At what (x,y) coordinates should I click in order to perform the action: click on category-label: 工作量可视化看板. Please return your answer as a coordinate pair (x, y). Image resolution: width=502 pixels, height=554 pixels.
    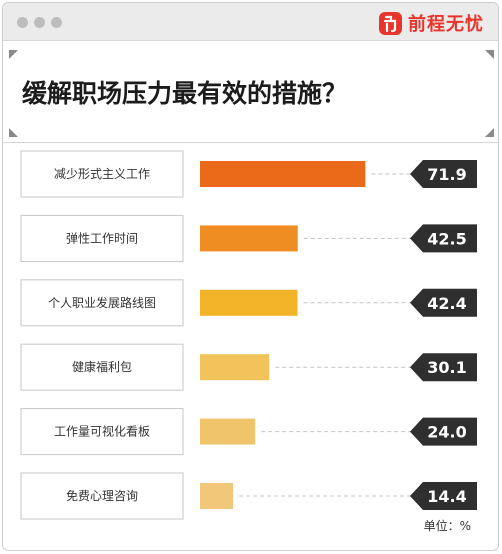
    Looking at the image, I should click on (102, 431).